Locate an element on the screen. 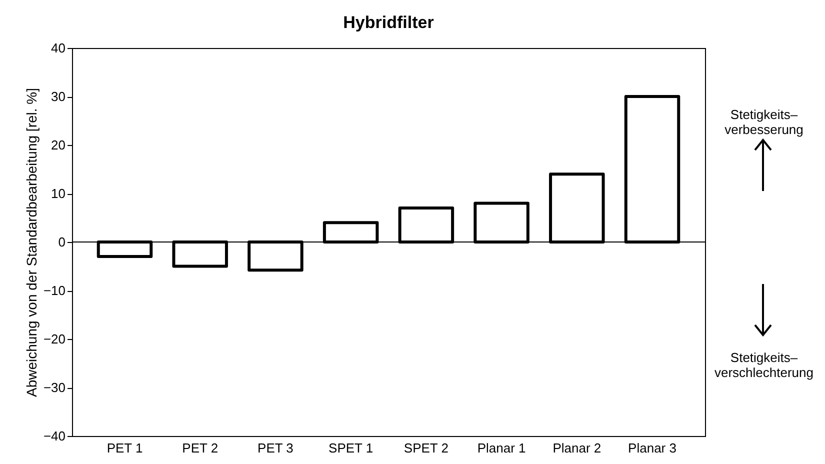 This screenshot has width=825, height=464. text: Stetigkeits– verschlechterung is located at coordinates (764, 365).